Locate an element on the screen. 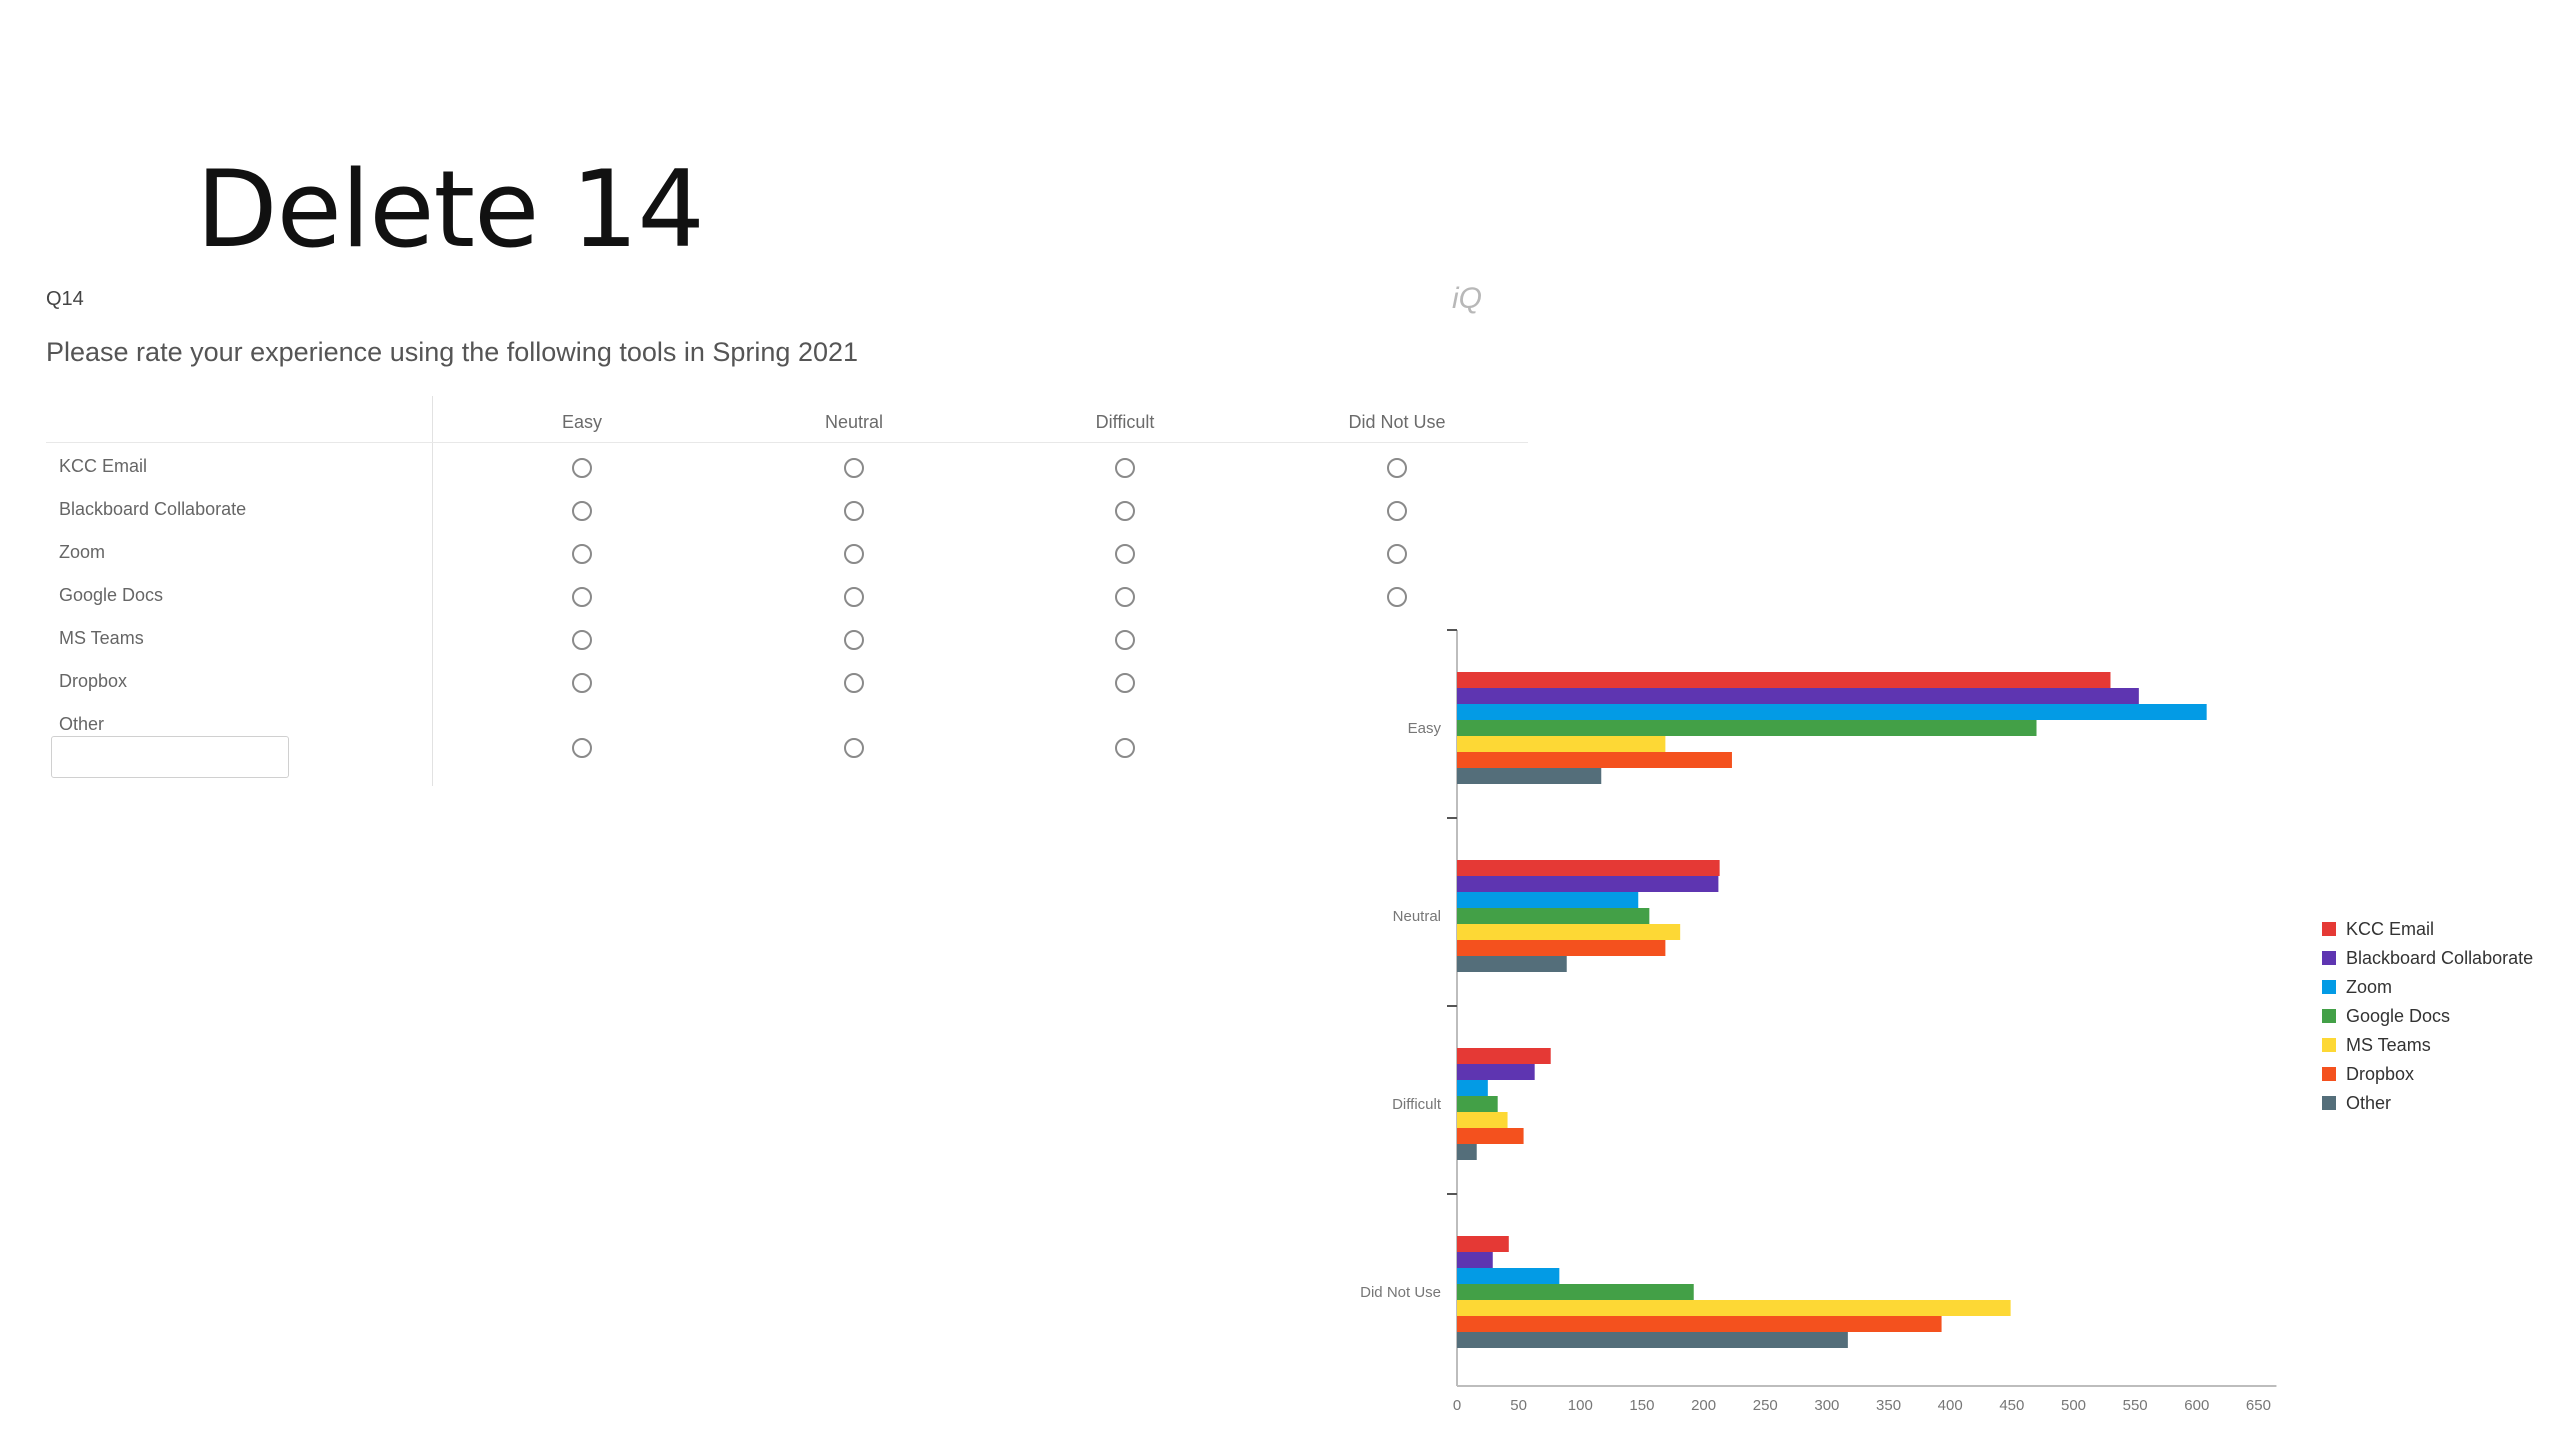 This screenshot has width=2560, height=1440. radio-blackboard-collaborate-did-not-use is located at coordinates (1397, 511).